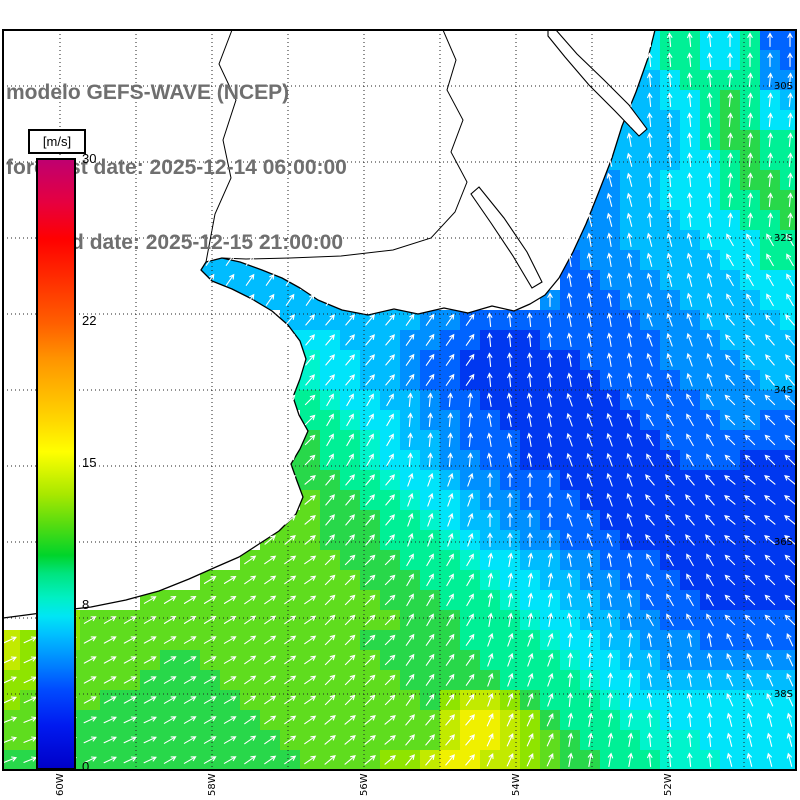  Describe the element at coordinates (148, 92) in the screenshot. I see `title-model: modelo GEFS-WAVE (NCEP)` at that location.